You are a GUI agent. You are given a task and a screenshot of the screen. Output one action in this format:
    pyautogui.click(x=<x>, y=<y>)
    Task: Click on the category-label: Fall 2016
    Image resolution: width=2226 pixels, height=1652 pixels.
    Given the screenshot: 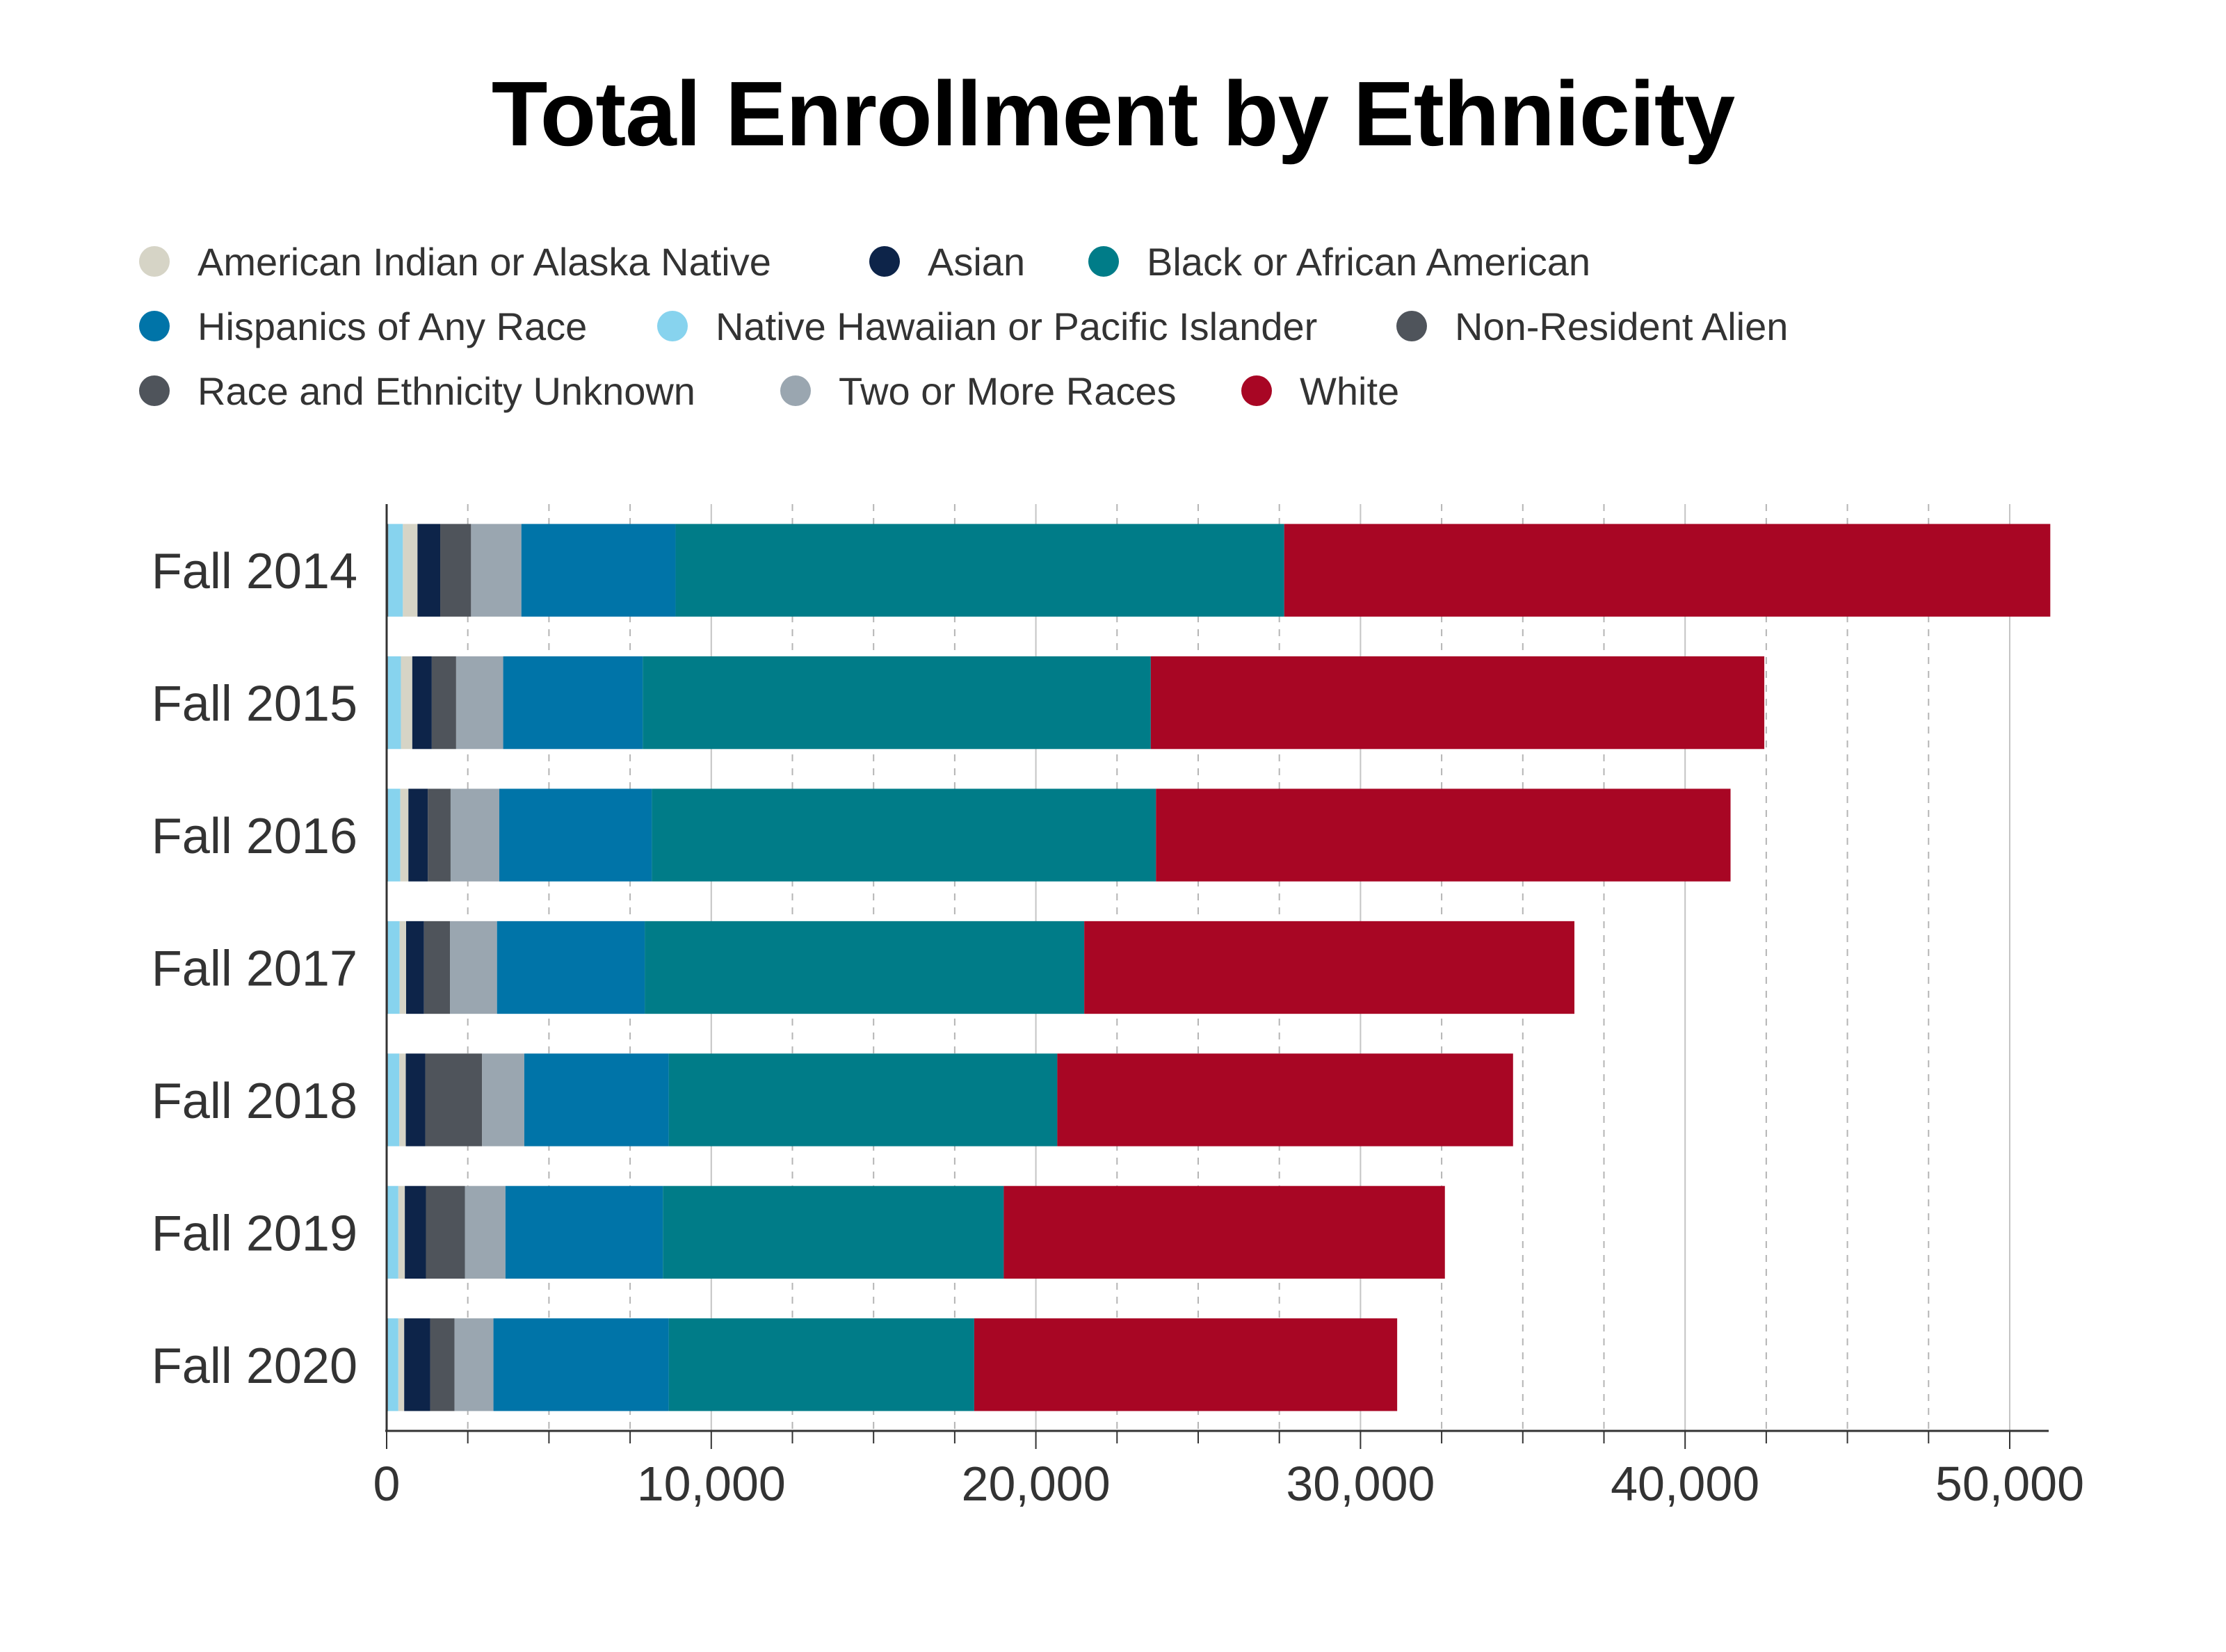 What is the action you would take?
    pyautogui.click(x=254, y=836)
    